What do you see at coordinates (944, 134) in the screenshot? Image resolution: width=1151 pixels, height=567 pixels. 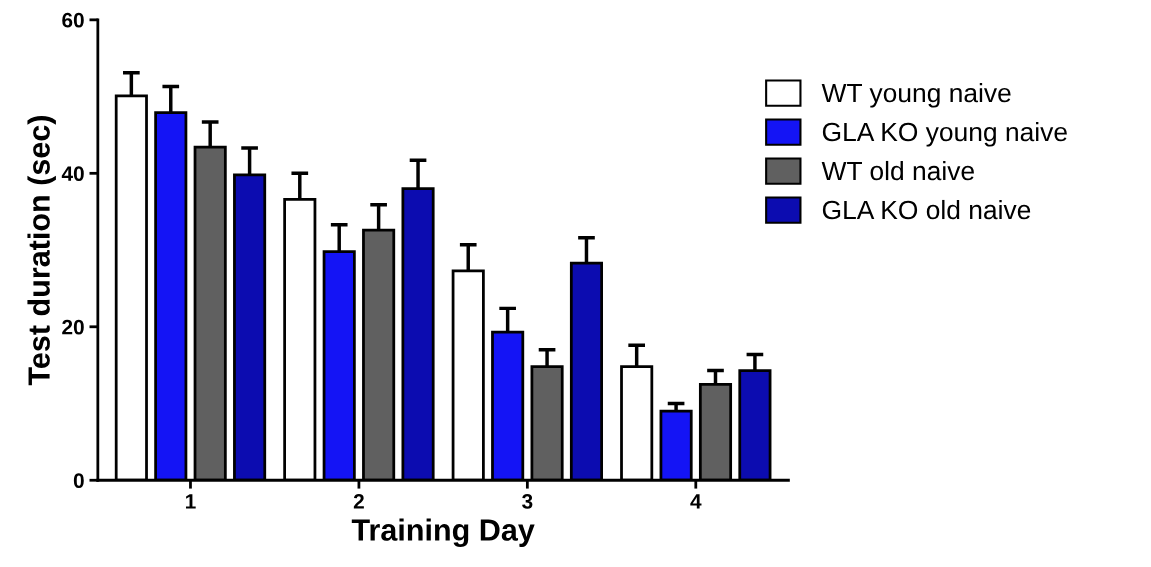 I see `legend-label: GLA KO young naive` at bounding box center [944, 134].